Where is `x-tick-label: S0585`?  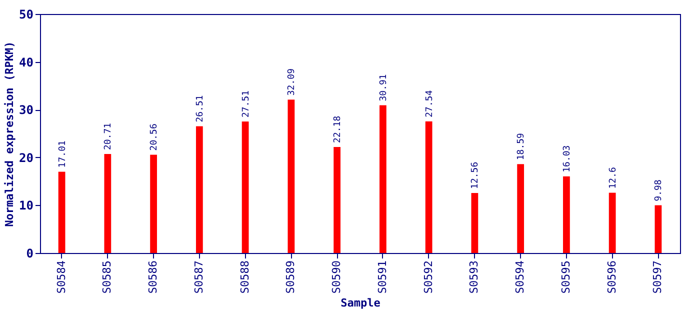
x-tick-label: S0585 is located at coordinates (107, 277).